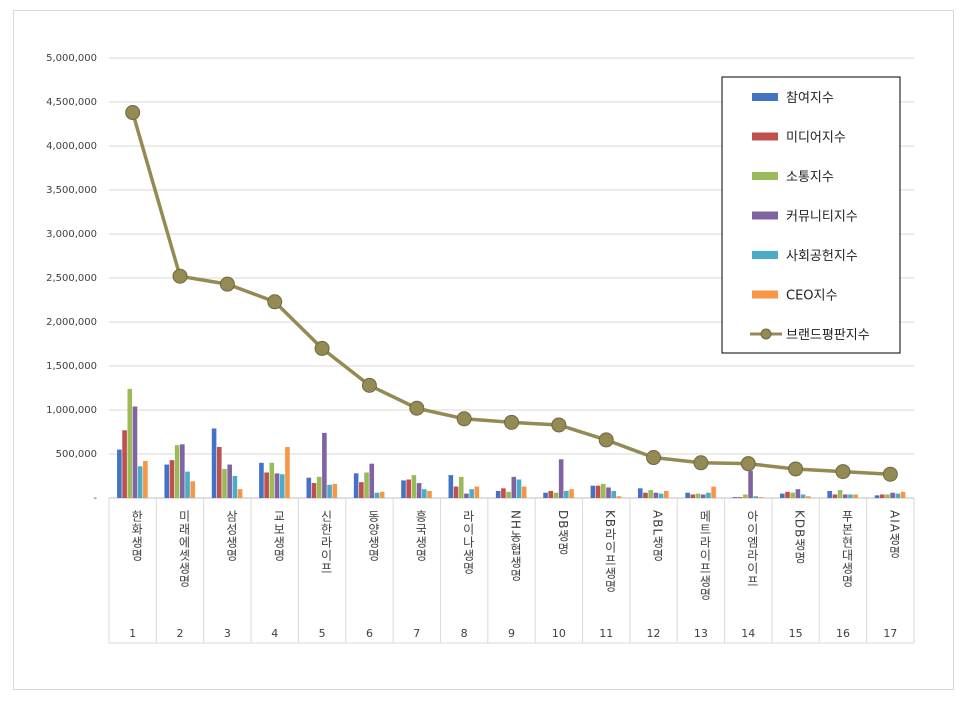 The image size is (966, 701). What do you see at coordinates (752, 549) in the screenshot?
I see `category-label: 아이엠라이프` at bounding box center [752, 549].